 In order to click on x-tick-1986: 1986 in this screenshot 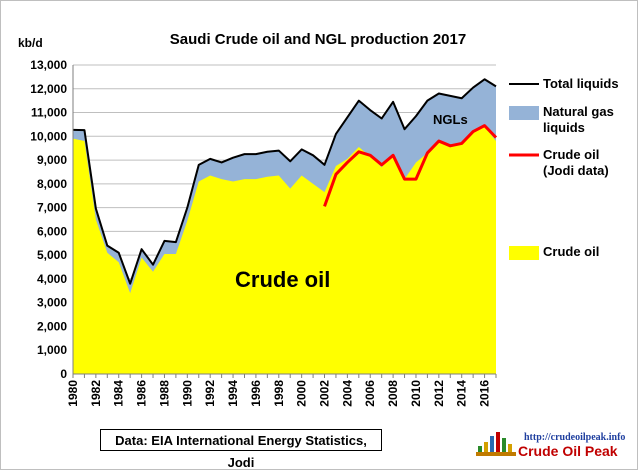, I will do `click(142, 393)`.